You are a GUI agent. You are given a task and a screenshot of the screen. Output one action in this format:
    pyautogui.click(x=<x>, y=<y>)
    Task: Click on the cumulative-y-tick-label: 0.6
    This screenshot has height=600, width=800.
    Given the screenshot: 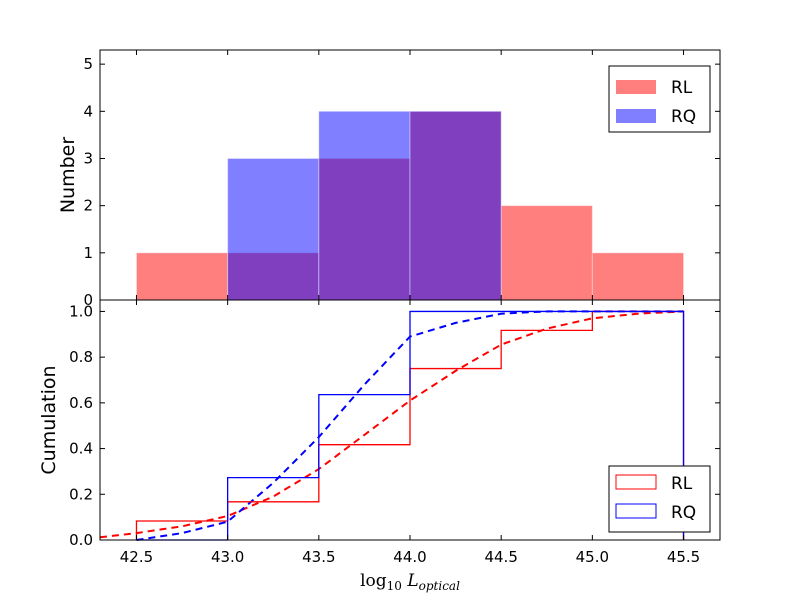 What is the action you would take?
    pyautogui.click(x=81, y=403)
    